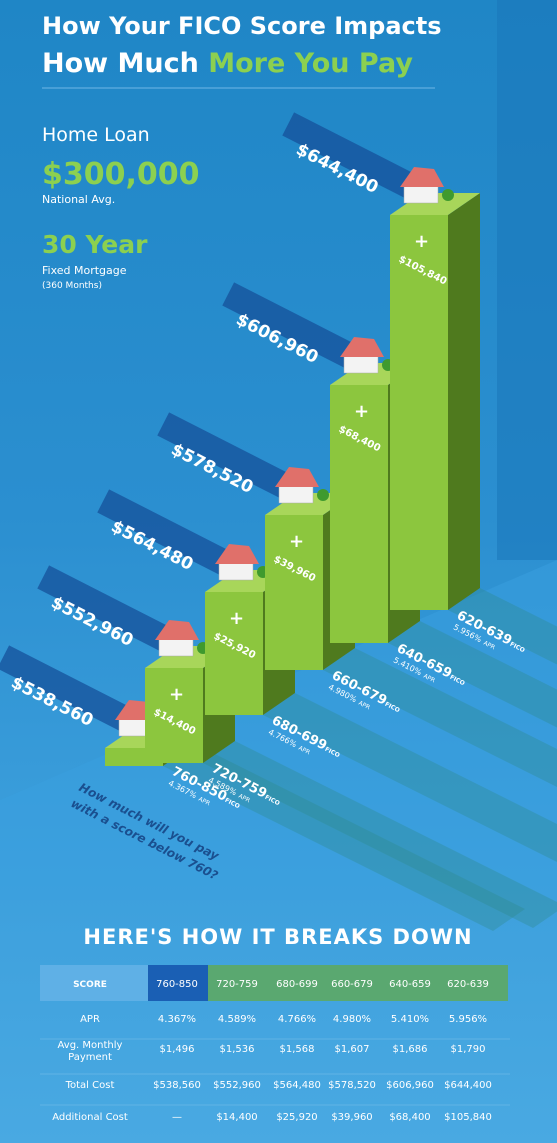 The height and width of the screenshot is (1143, 557). I want to click on header-cell: 760-850, so click(177, 984).